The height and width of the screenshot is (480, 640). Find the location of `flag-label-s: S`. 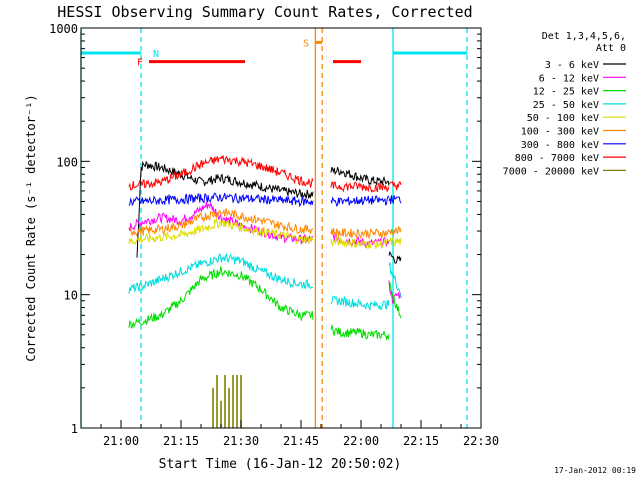

flag-label-s: S is located at coordinates (306, 43).